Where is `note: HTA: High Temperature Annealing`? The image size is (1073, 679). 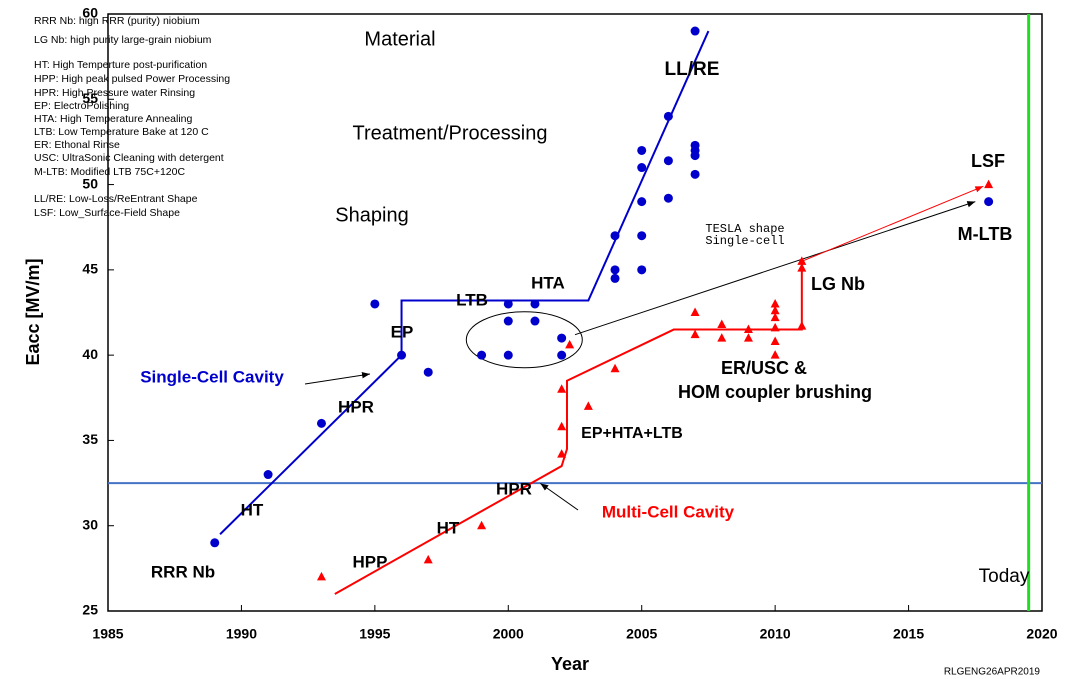 note: HTA: High Temperature Annealing is located at coordinates (113, 119).